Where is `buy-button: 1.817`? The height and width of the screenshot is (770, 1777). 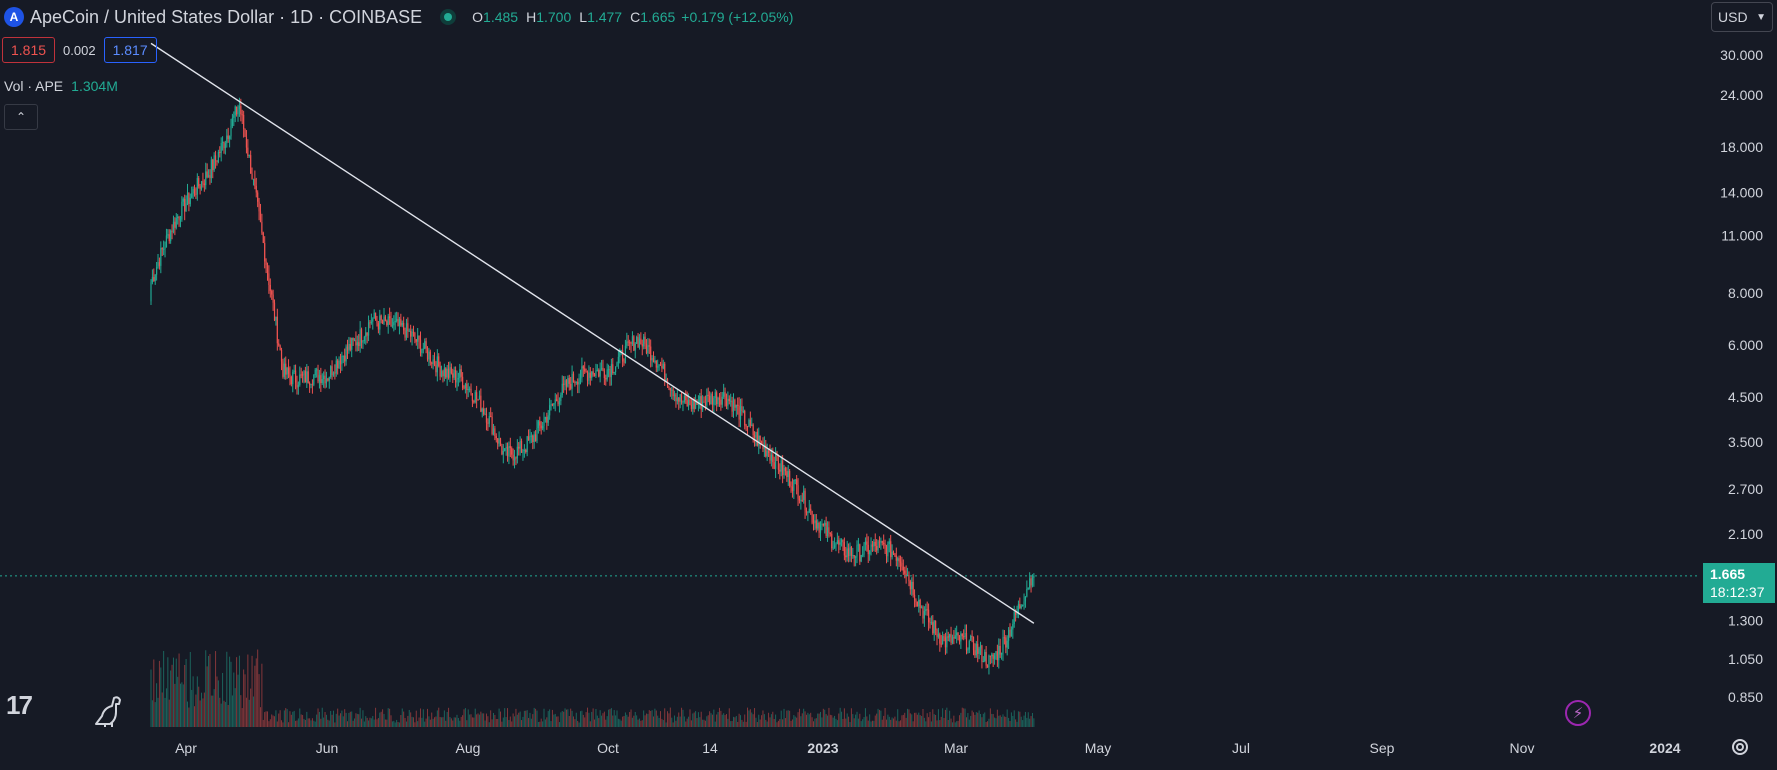
buy-button: 1.817 is located at coordinates (130, 50).